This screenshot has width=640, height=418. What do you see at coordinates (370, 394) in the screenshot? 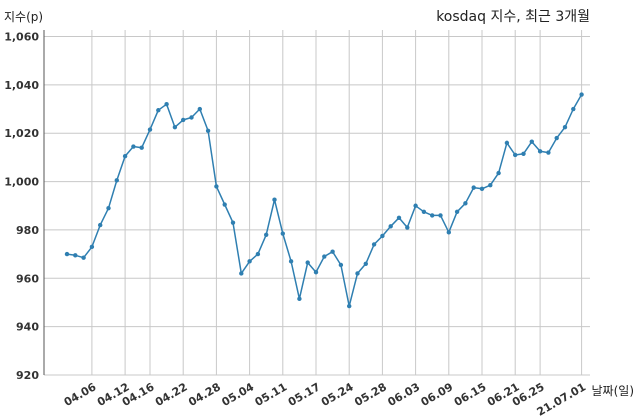
I see `x-tick-label: 05.28` at bounding box center [370, 394].